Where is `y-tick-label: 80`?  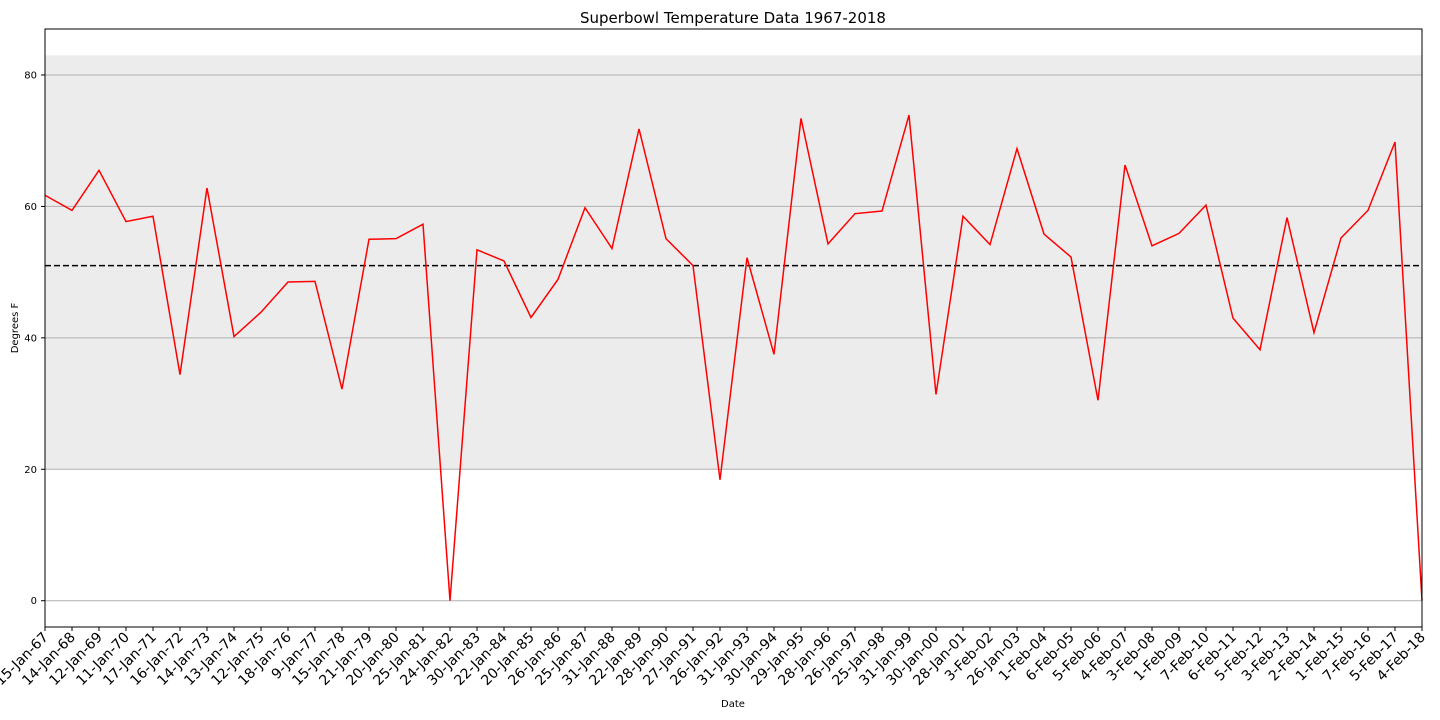 y-tick-label: 80 is located at coordinates (30, 76).